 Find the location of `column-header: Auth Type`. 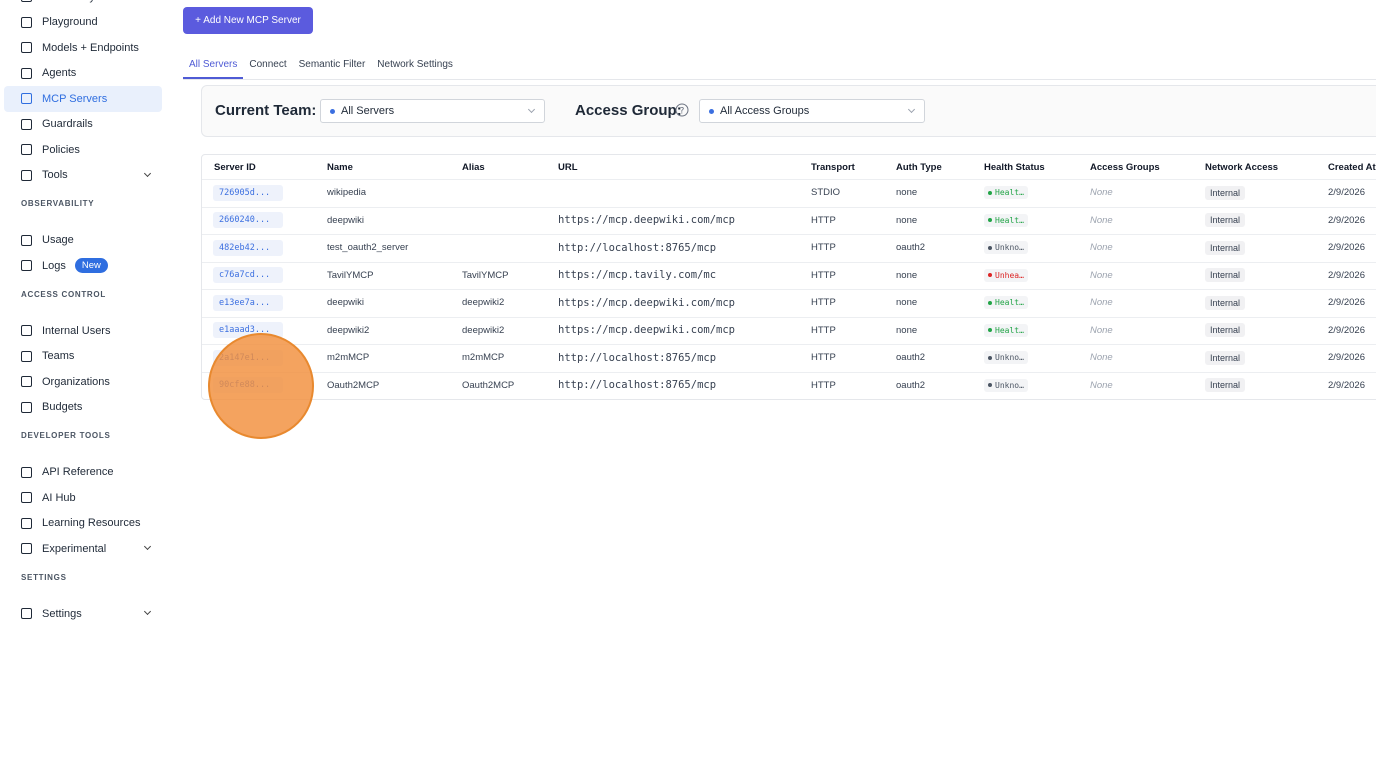

column-header: Auth Type is located at coordinates (919, 167).